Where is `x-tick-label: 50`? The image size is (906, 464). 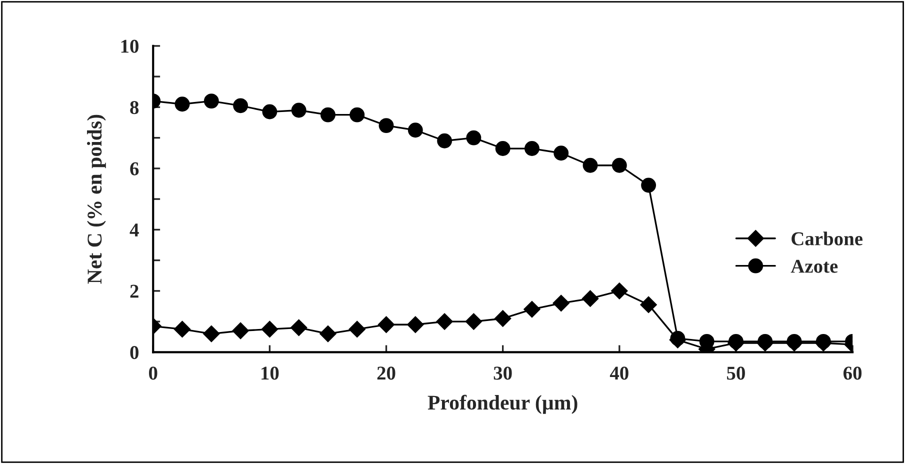
x-tick-label: 50 is located at coordinates (736, 373).